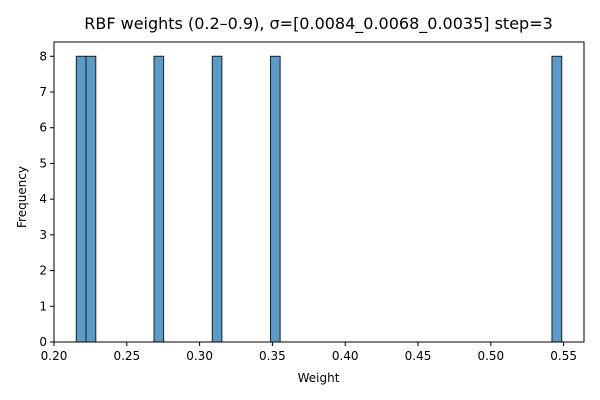  I want to click on x-tick-label: 0.40, so click(345, 356).